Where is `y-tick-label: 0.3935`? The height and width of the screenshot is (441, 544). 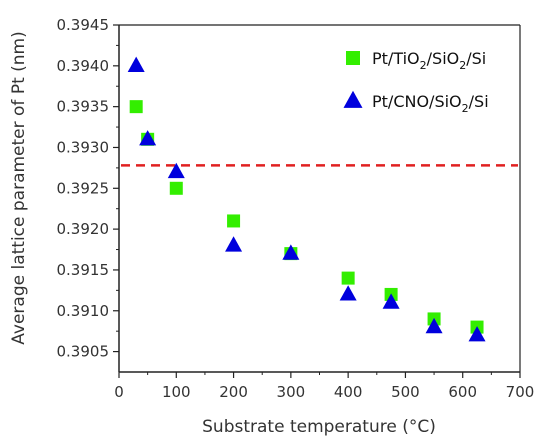
y-tick-label: 0.3935 is located at coordinates (83, 107).